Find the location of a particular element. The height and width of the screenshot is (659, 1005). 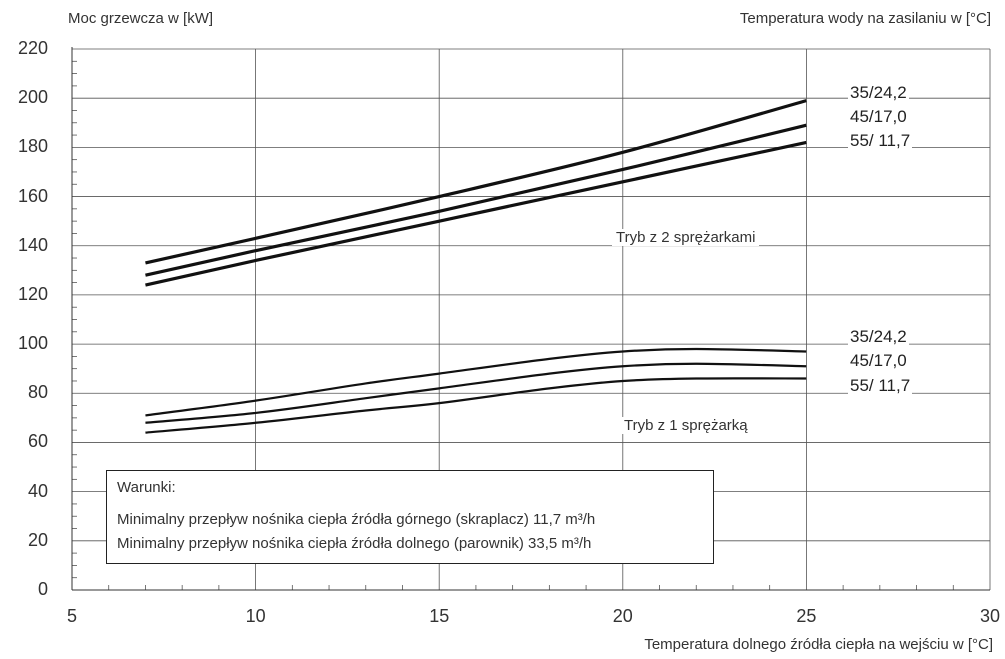

y-tick-label: 220 is located at coordinates (32, 48).